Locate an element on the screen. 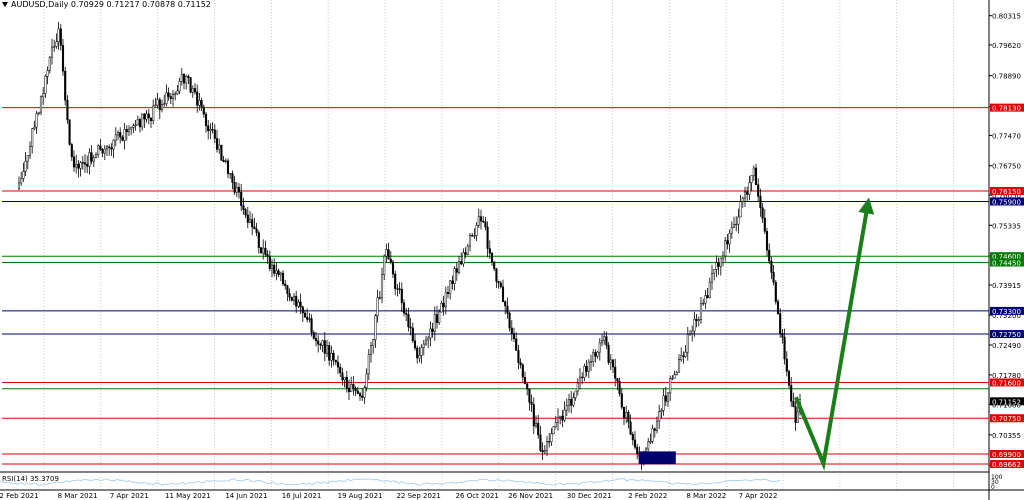 The width and height of the screenshot is (1024, 500). current-price-label: 0.71152 is located at coordinates (1006, 402).